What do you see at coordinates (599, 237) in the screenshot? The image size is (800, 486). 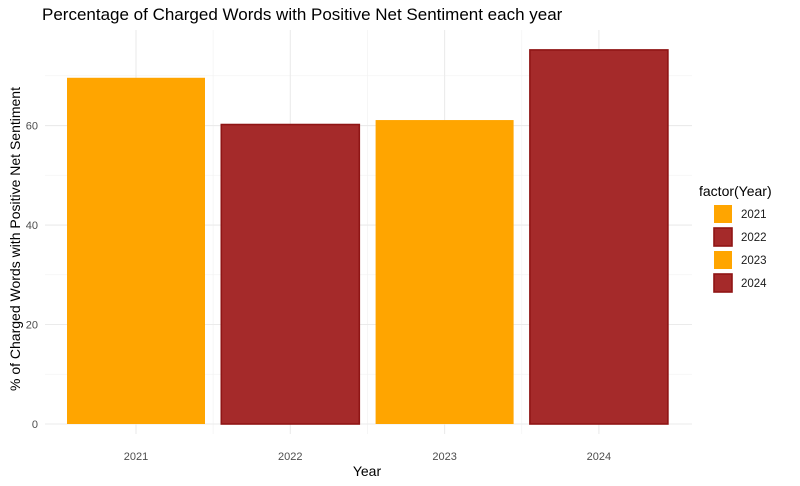 I see `bar-2024` at bounding box center [599, 237].